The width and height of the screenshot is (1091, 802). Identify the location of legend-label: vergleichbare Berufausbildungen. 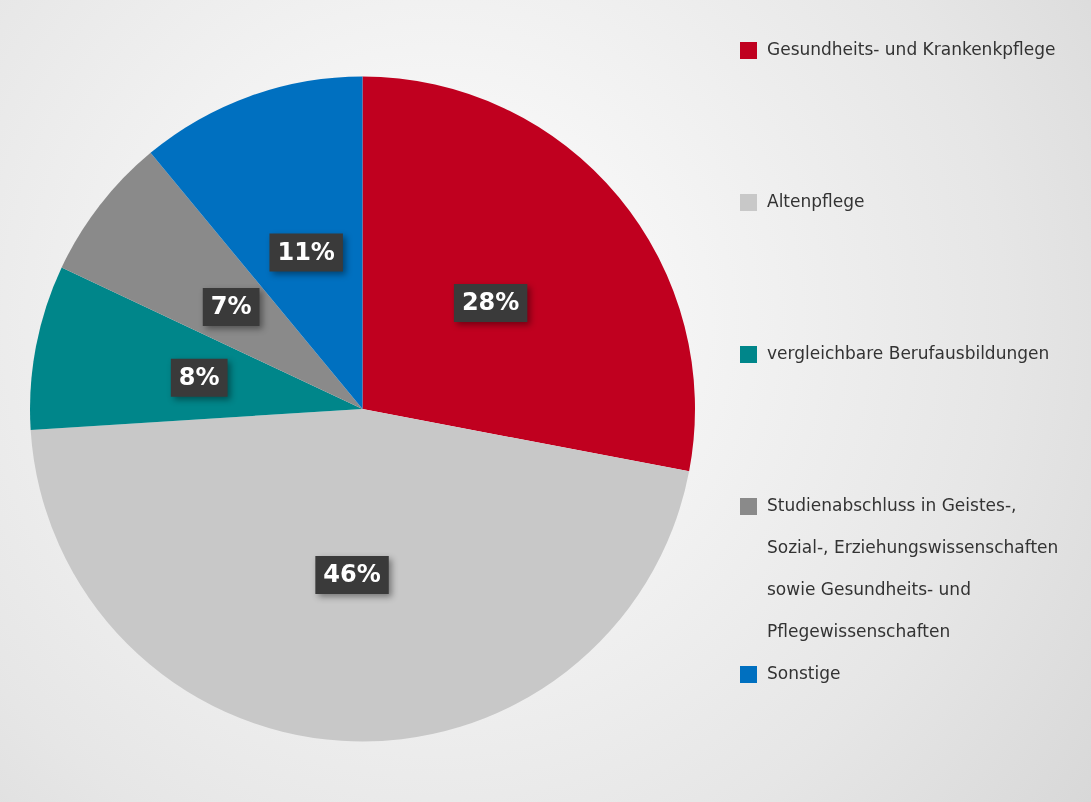
(908, 353).